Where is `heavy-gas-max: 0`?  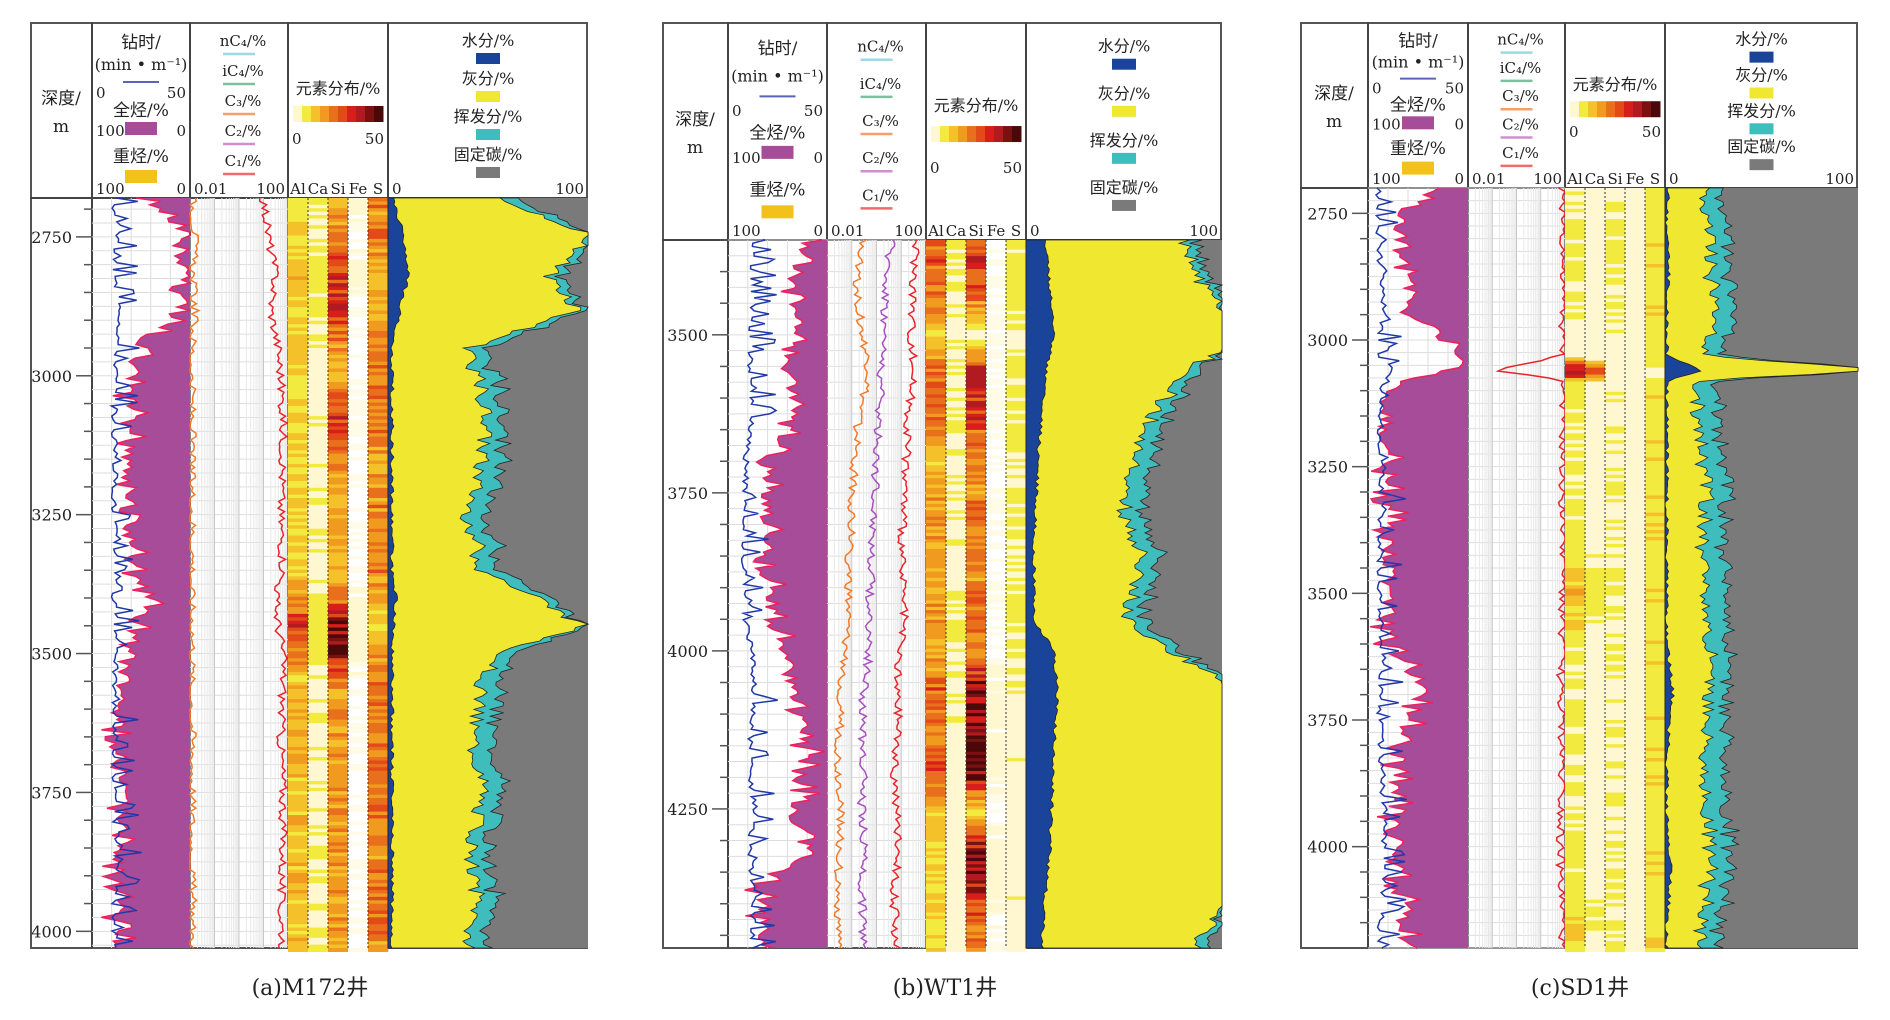 heavy-gas-max: 0 is located at coordinates (818, 231).